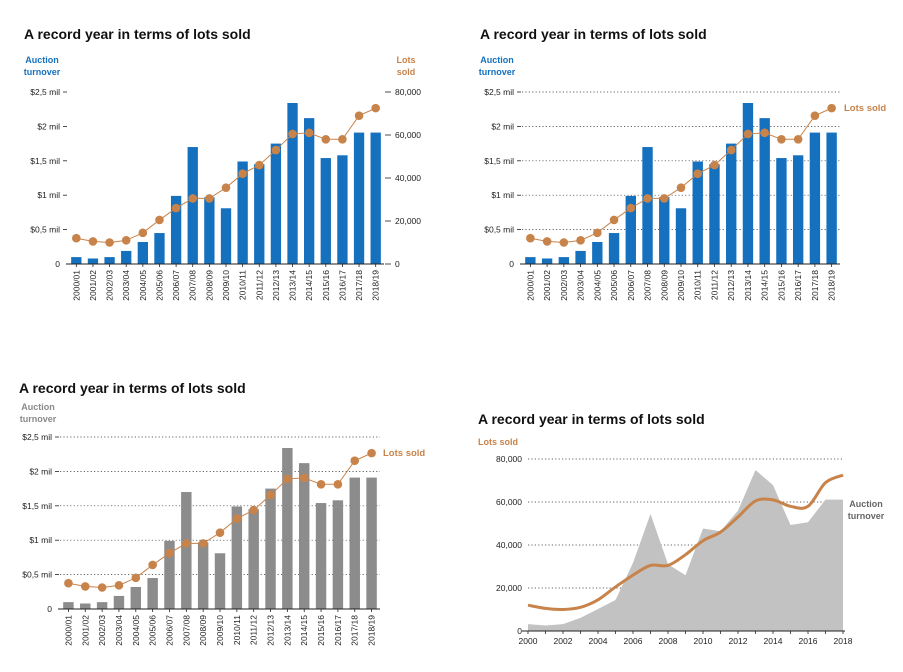 Image resolution: width=903 pixels, height=672 pixels. Describe the element at coordinates (137, 34) in the screenshot. I see `chart-1-title: A record year in terms of lots sold` at that location.